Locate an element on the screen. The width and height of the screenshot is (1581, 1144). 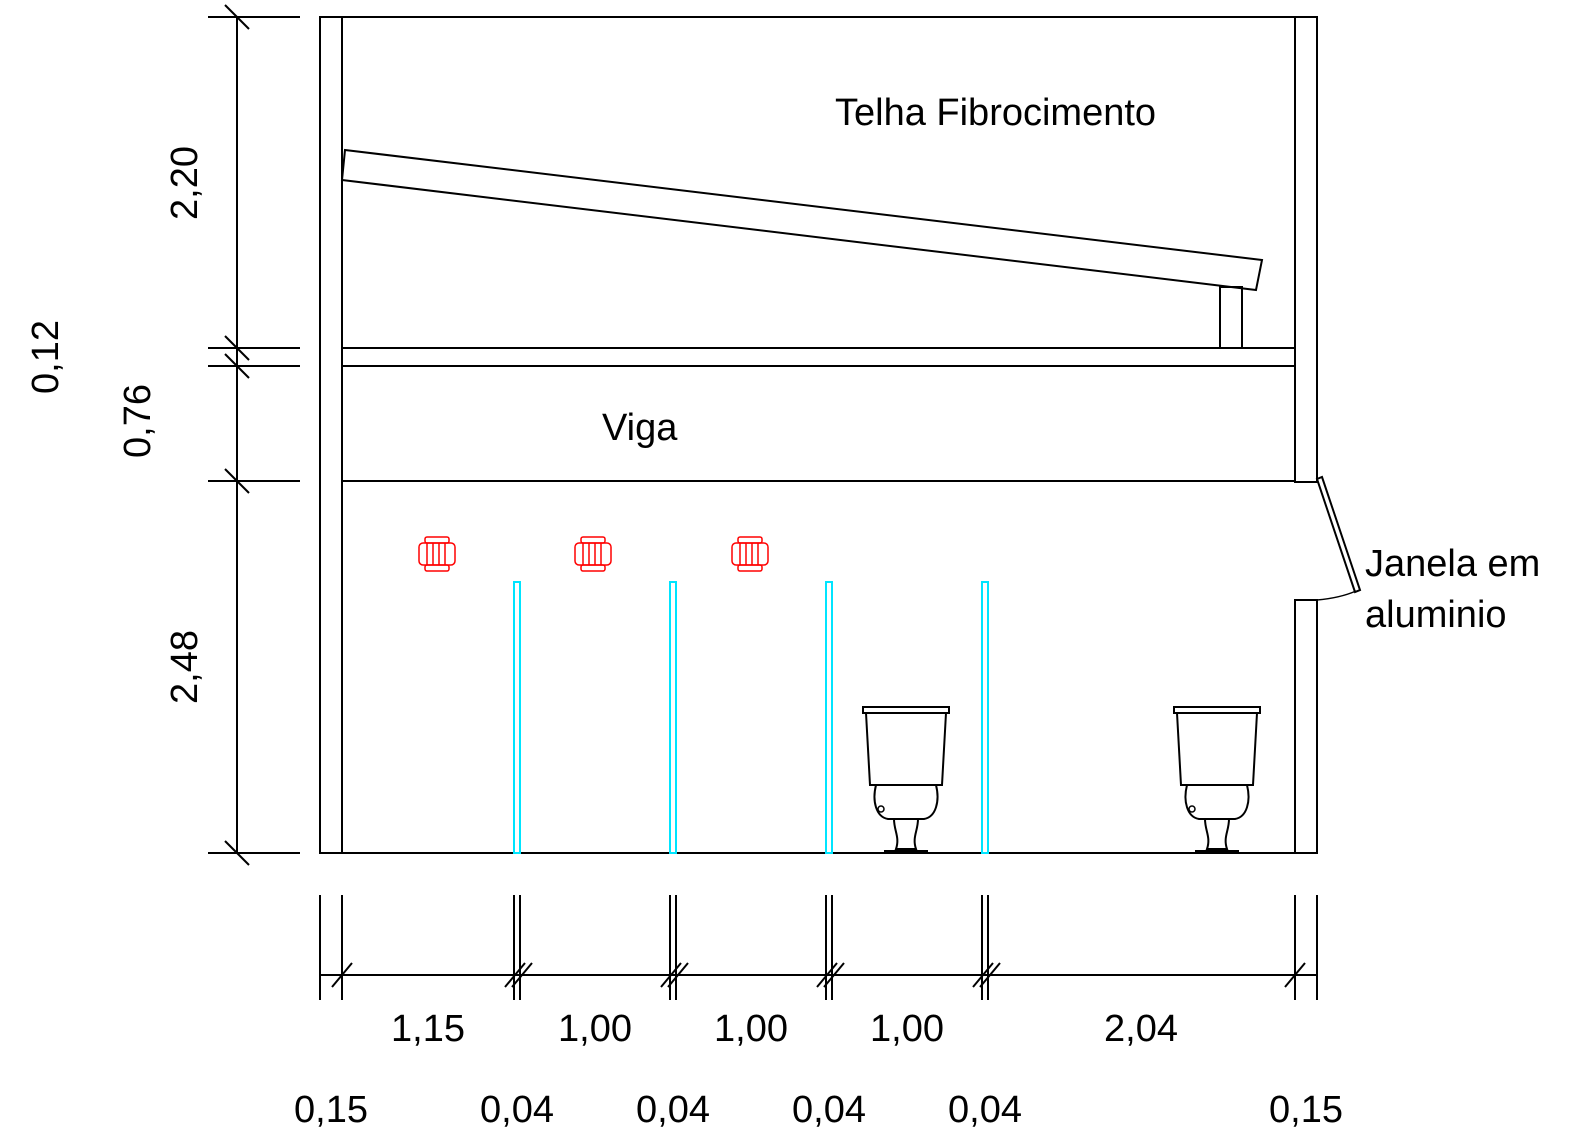
right-wall-upper is located at coordinates (1306, 249).